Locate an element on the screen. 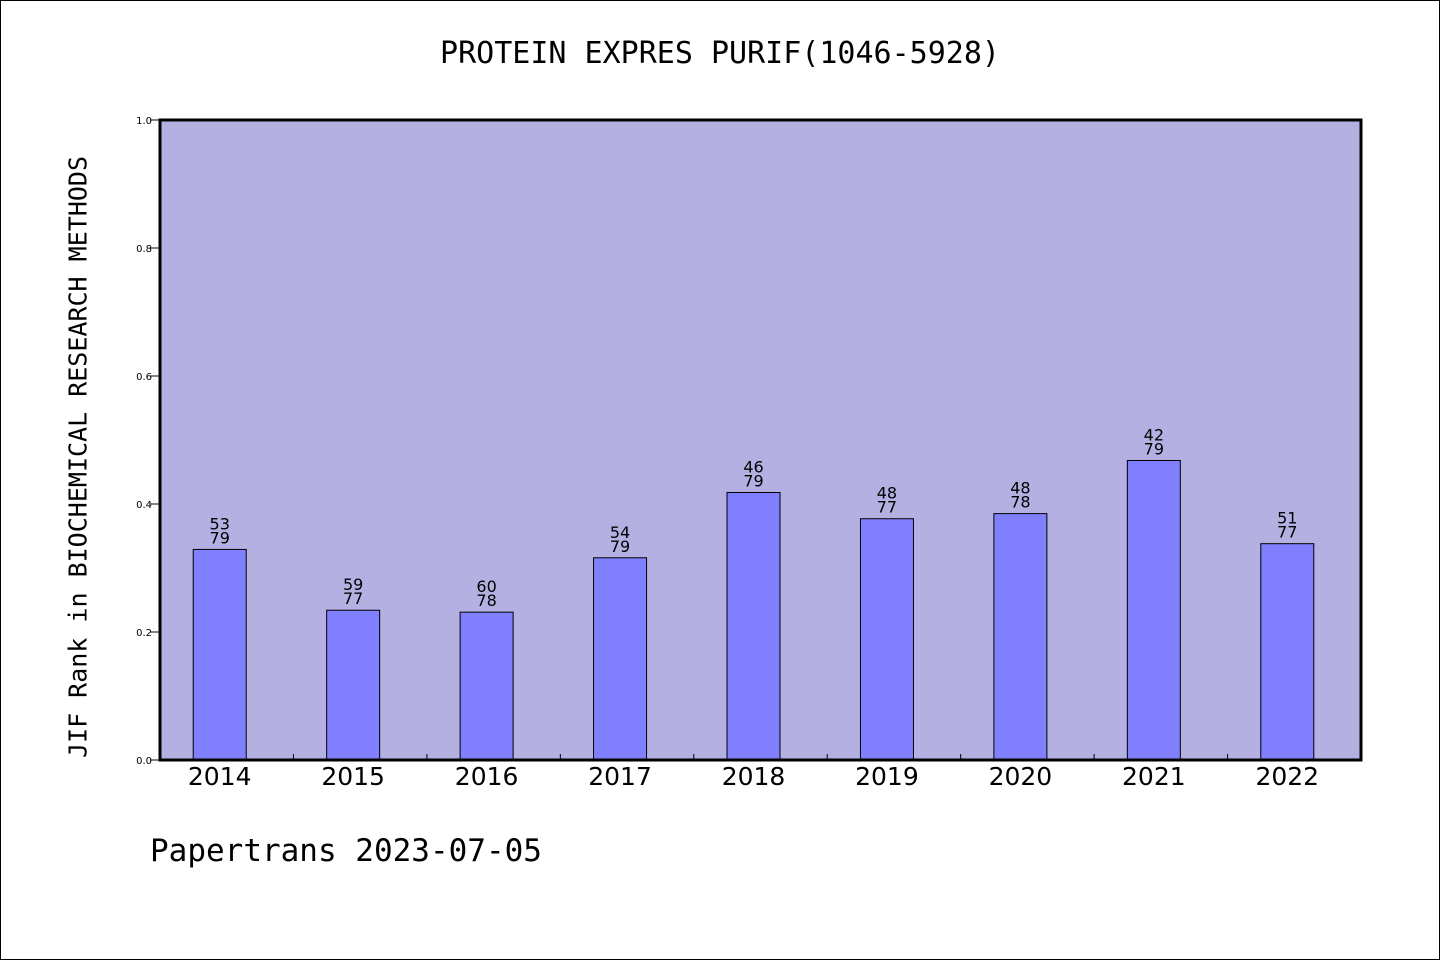  x-tick-label: 2016 is located at coordinates (487, 776).